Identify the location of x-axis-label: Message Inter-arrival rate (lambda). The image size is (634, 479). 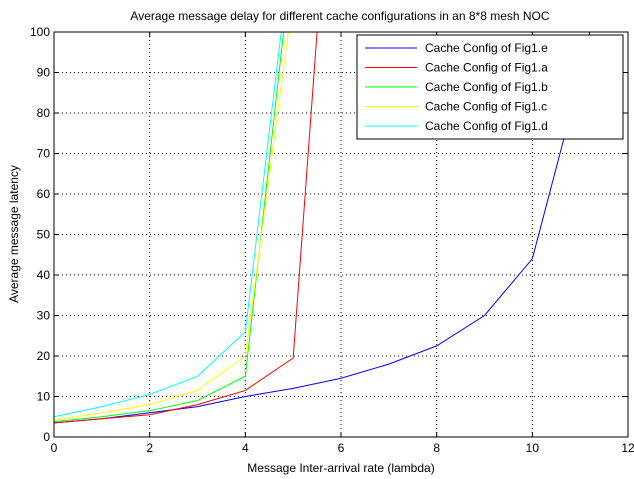
(340, 468).